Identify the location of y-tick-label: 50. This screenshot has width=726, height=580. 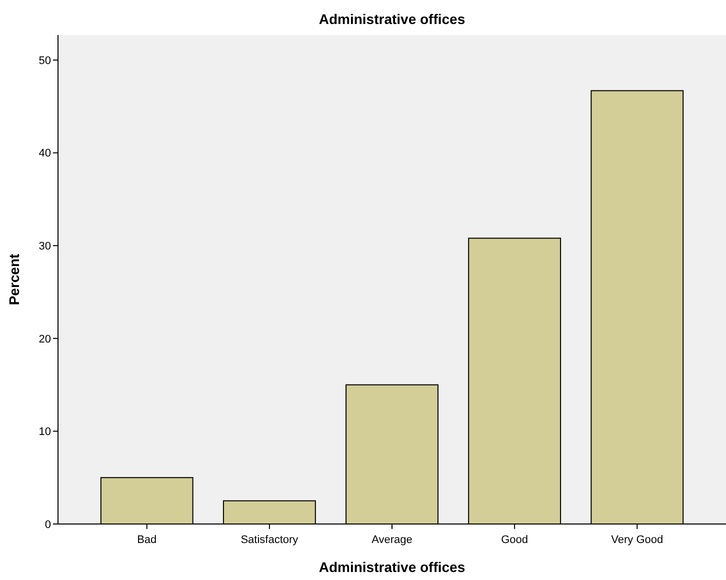
(44, 60).